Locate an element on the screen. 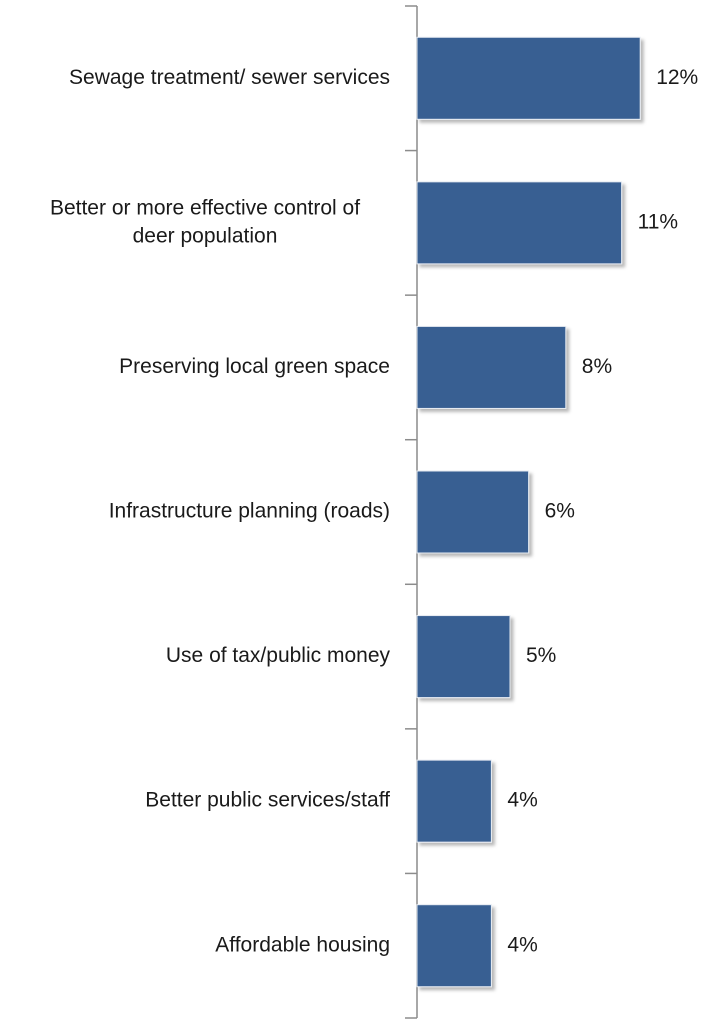 Image resolution: width=713 pixels, height=1025 pixels. axis-ticks is located at coordinates (411, 512).